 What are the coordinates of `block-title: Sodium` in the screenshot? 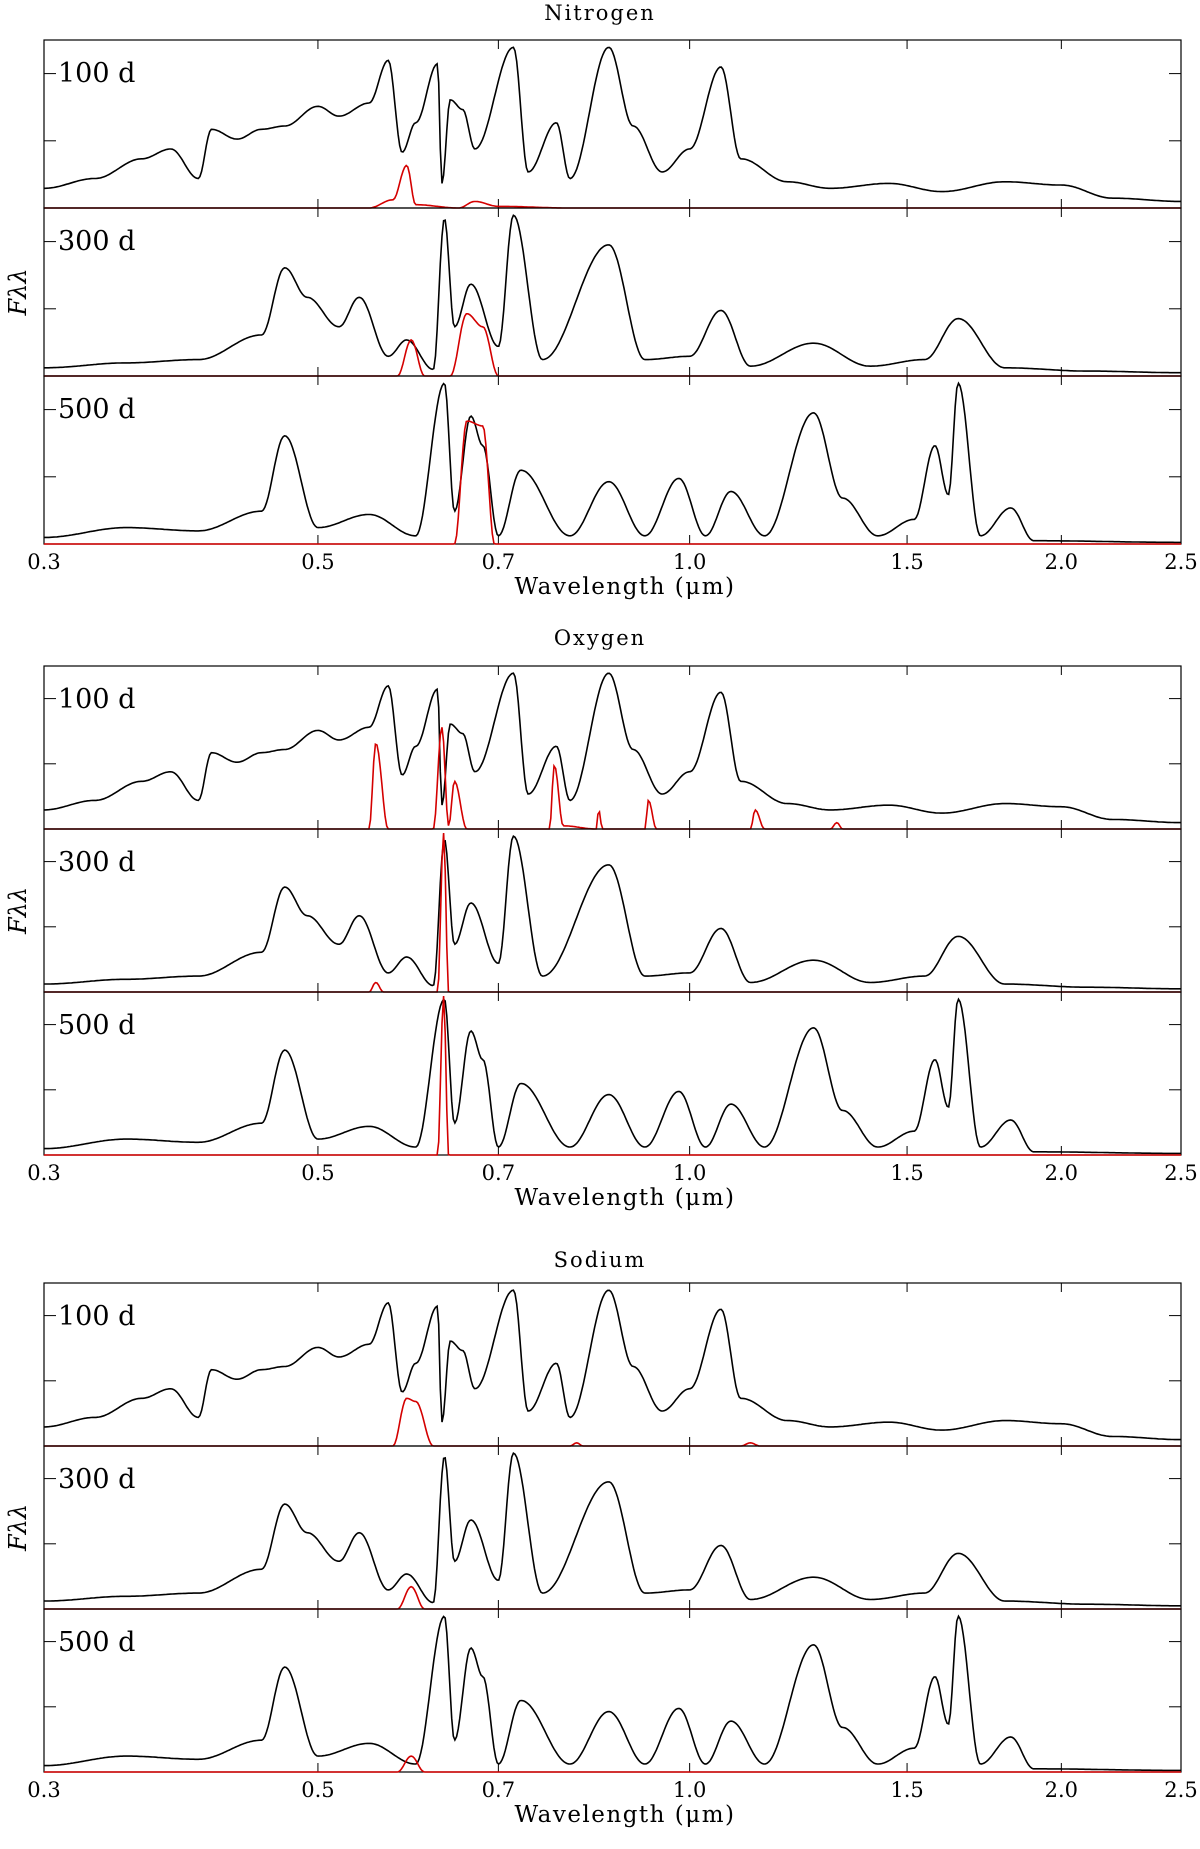 It's located at (600, 1260).